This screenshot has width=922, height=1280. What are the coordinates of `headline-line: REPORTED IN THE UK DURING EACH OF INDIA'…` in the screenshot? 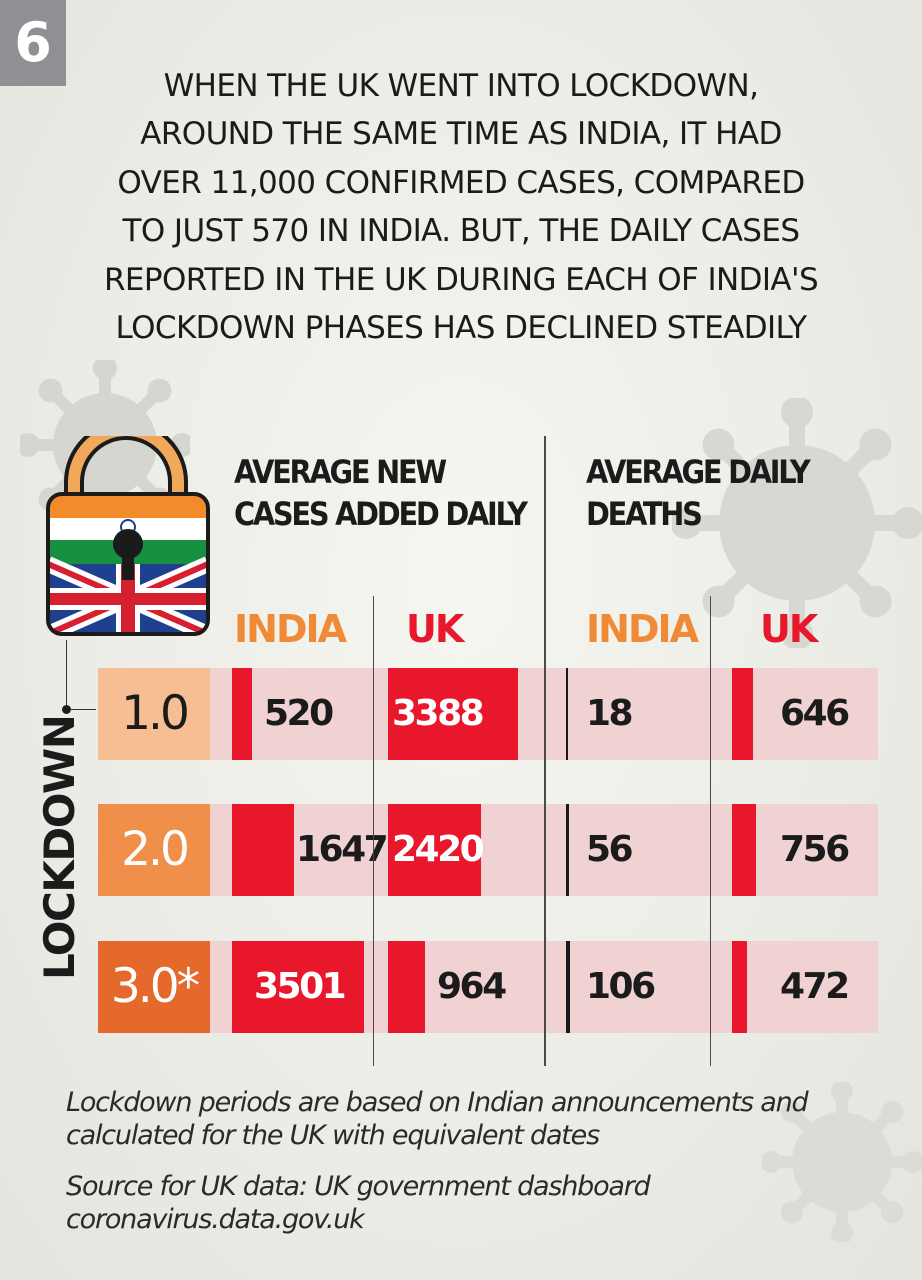 It's located at (461, 279).